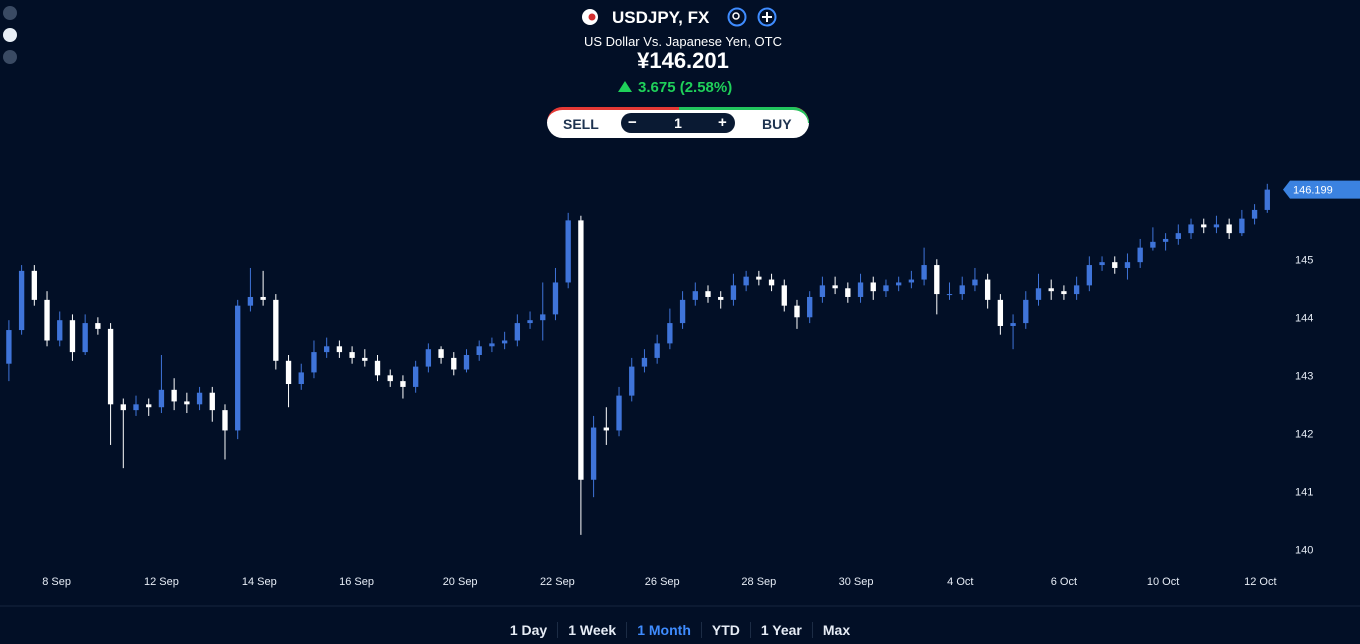 The height and width of the screenshot is (644, 1360). What do you see at coordinates (1304, 492) in the screenshot?
I see `y-tick-label: 141` at bounding box center [1304, 492].